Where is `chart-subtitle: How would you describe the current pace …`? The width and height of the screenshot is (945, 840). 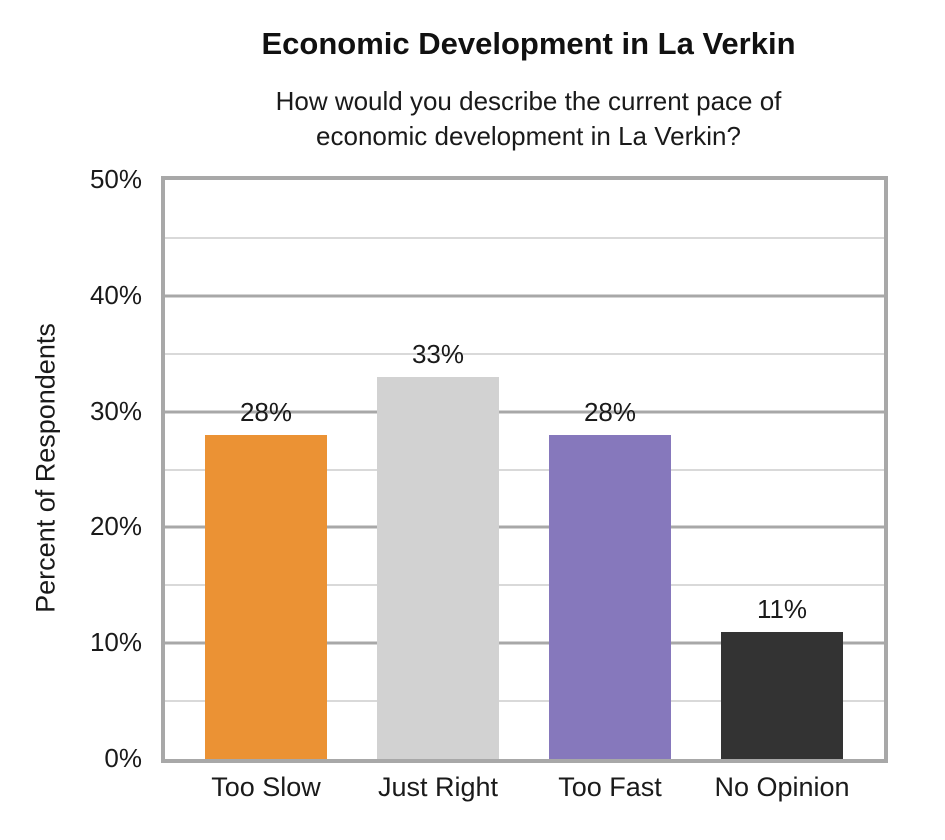 chart-subtitle: How would you describe the current pace … is located at coordinates (528, 119).